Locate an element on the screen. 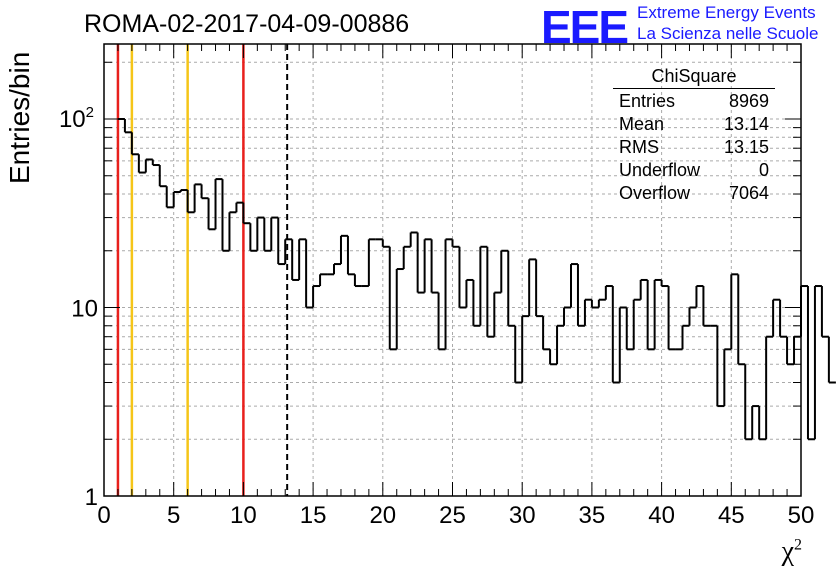 The height and width of the screenshot is (572, 836). x-tick-labels: 0 5 10 15 20 25 30 35 40 45 50 is located at coordinates (455, 515).